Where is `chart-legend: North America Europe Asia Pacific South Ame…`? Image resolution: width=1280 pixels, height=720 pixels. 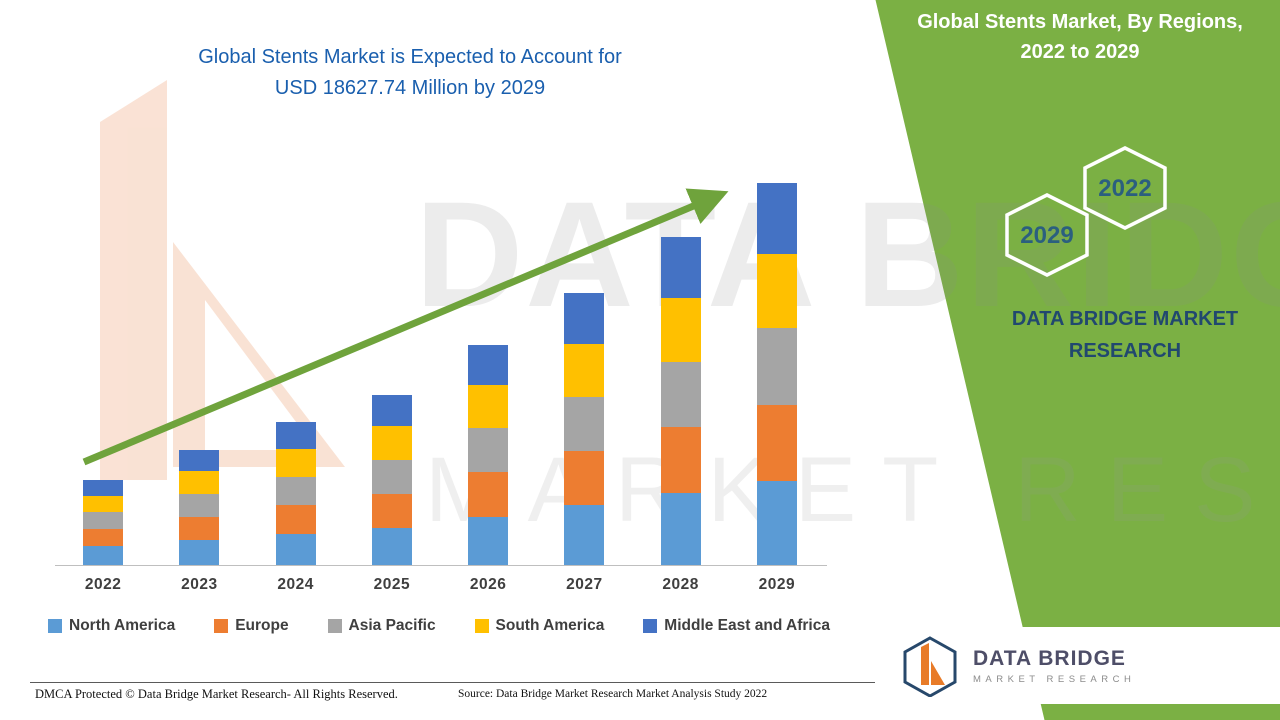
chart-legend: North America Europe Asia Pacific South Ame… is located at coordinates (439, 626).